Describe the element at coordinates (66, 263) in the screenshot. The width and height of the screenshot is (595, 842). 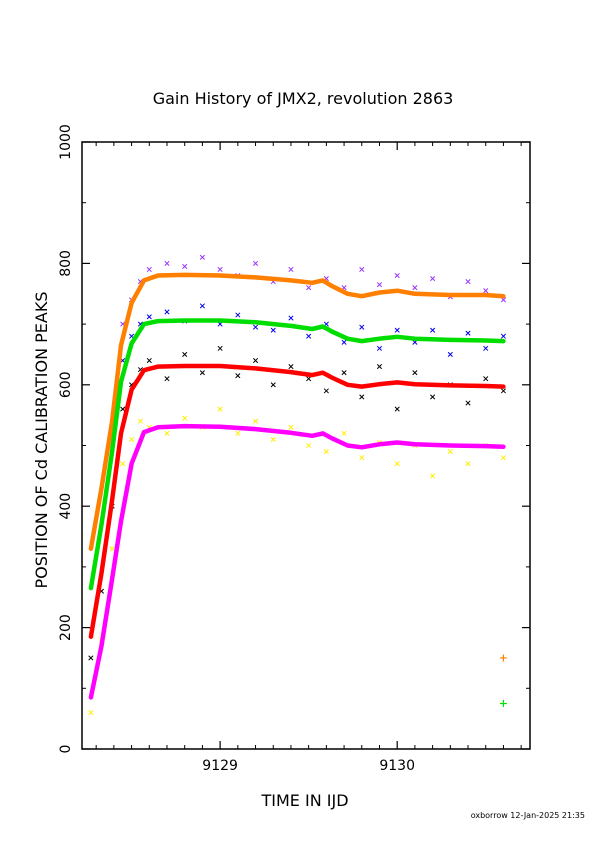
I see `y-tick-label: 800` at that location.